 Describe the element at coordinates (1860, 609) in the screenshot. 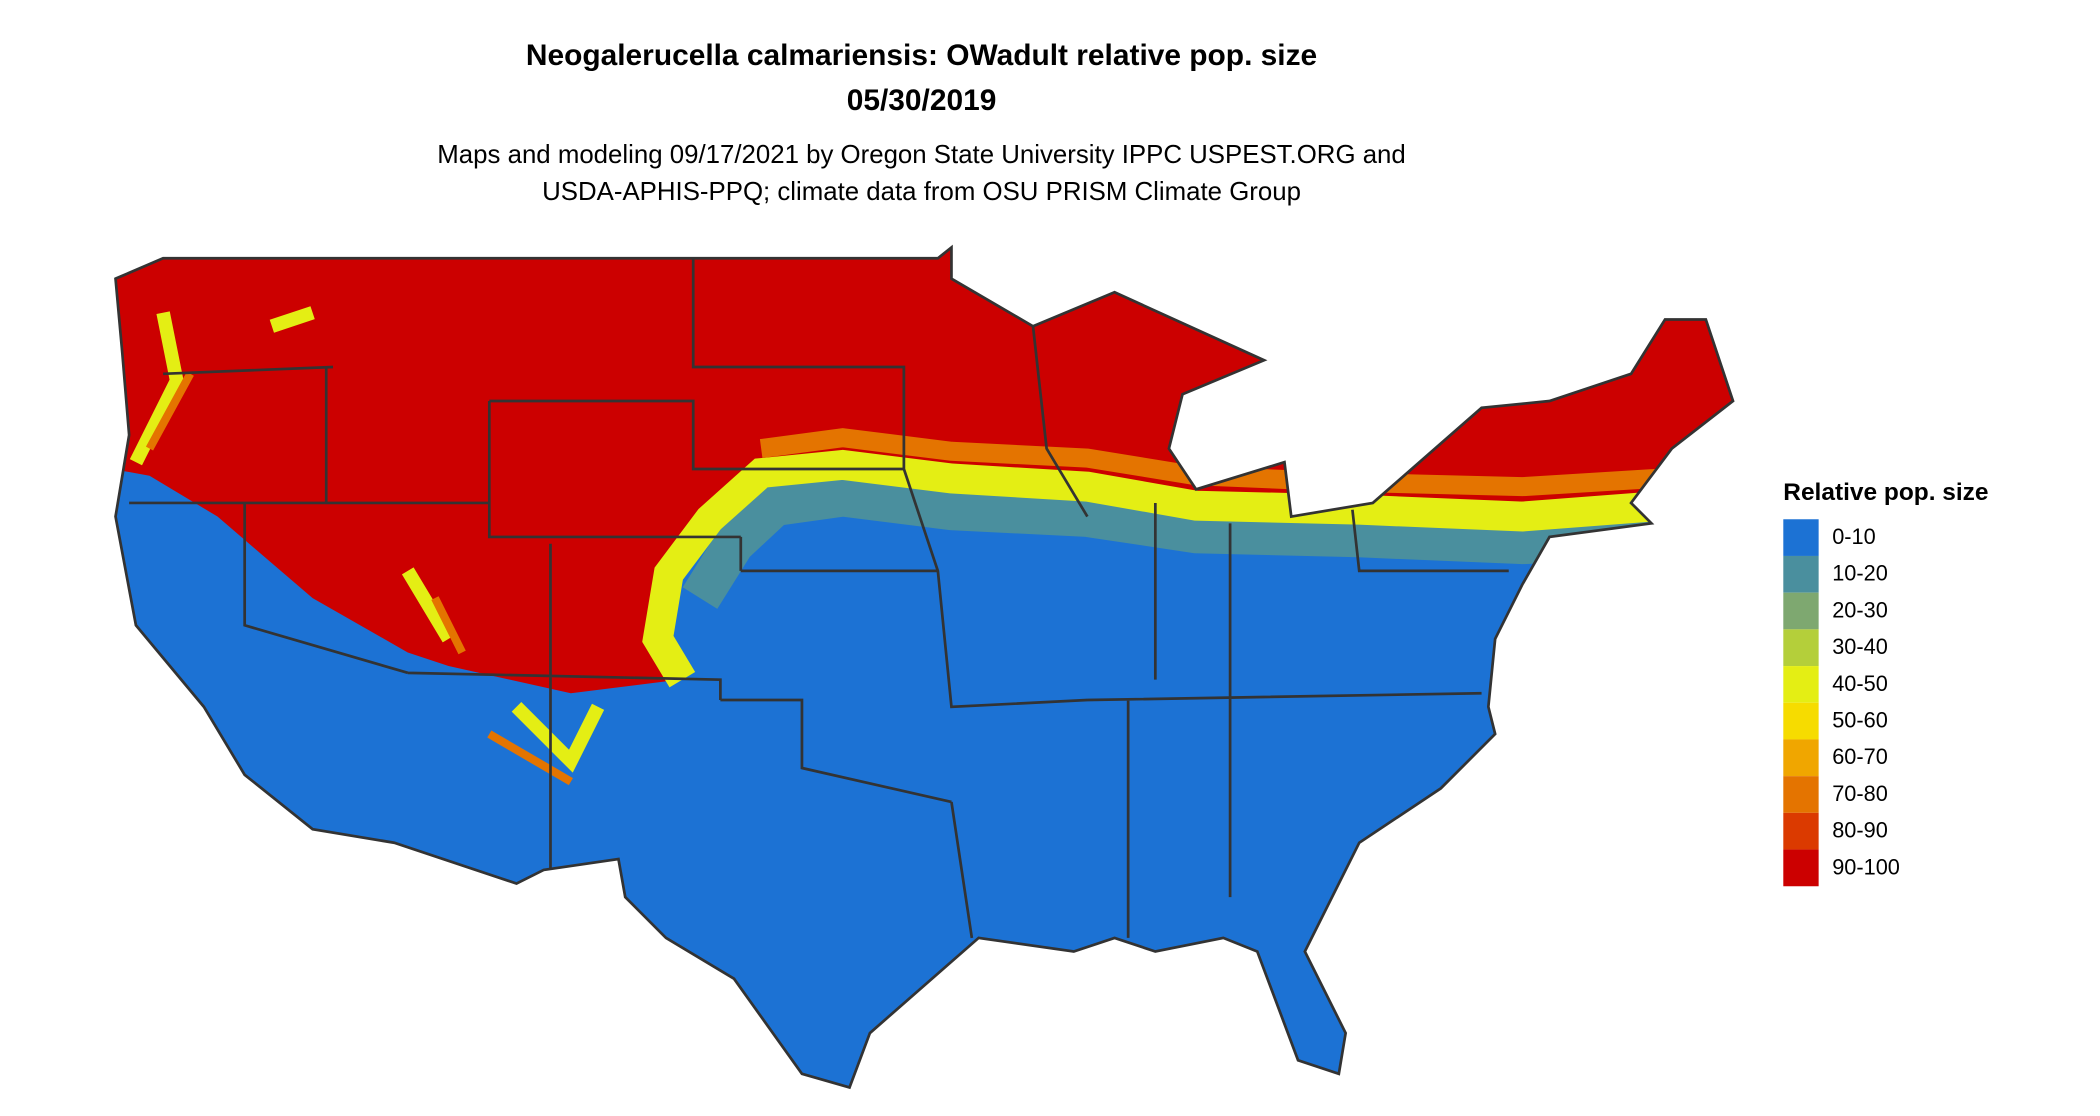

I see `legend-label: 20-30` at that location.